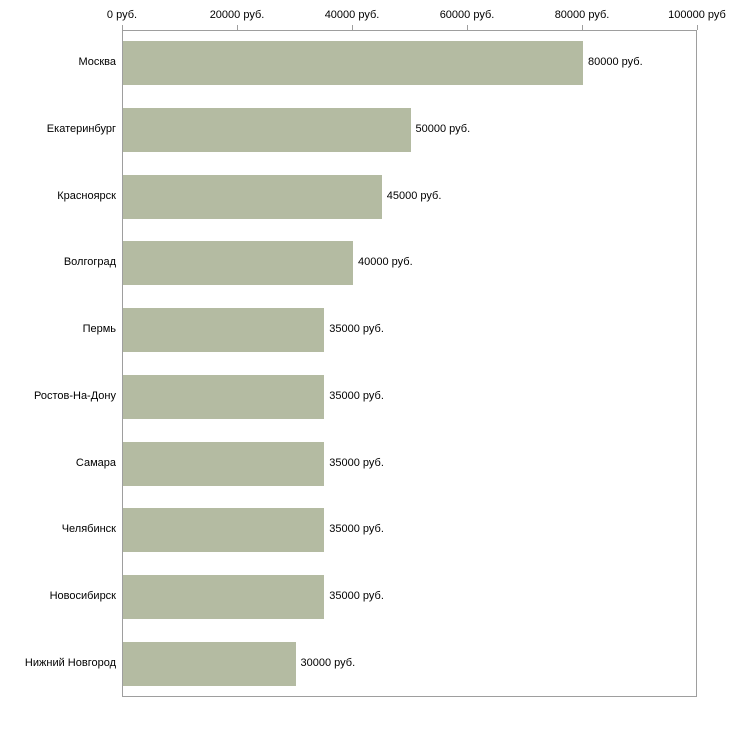 This screenshot has height=730, width=730. I want to click on bar-value-label: 30000 руб., so click(328, 662).